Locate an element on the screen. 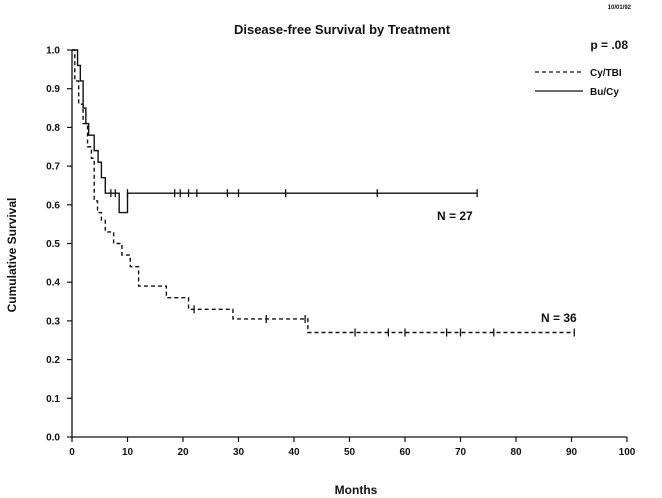  x-tick-label: 90 is located at coordinates (572, 452).